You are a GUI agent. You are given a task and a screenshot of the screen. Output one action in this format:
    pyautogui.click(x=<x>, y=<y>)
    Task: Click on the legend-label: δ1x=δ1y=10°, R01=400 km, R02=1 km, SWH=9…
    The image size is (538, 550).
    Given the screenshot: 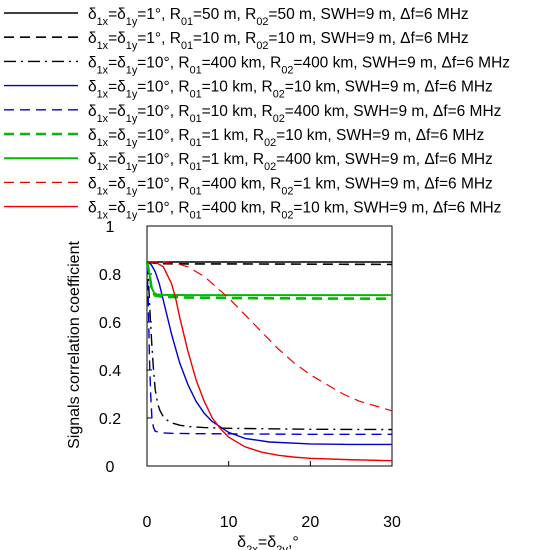 What is the action you would take?
    pyautogui.click(x=290, y=186)
    